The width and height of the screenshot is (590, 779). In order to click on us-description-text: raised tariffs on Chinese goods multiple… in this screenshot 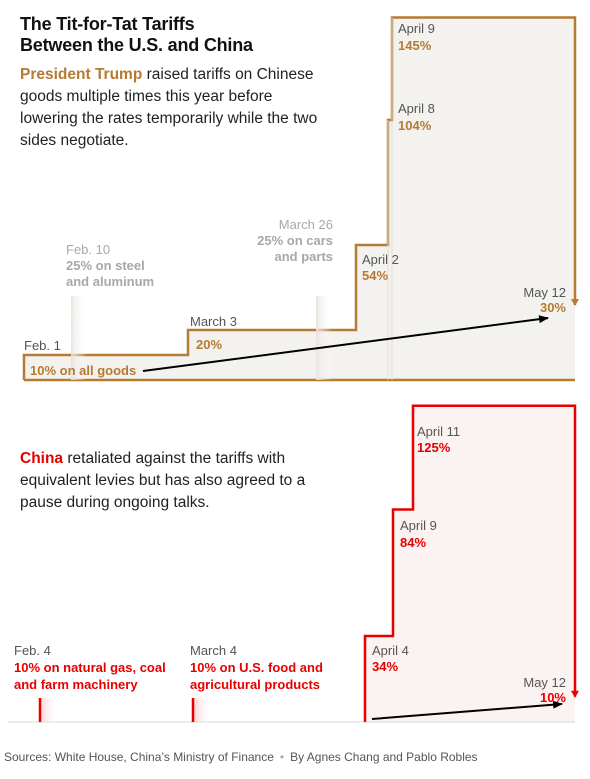, I will do `click(169, 107)`.